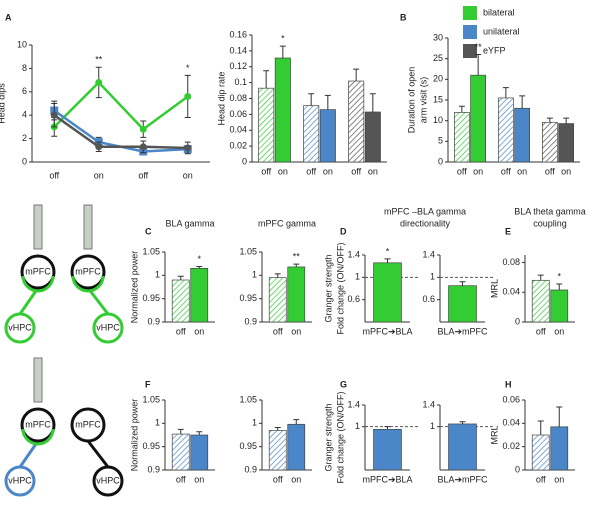 The image size is (600, 519). Describe the element at coordinates (438, 79) in the screenshot. I see `y-tick-label: 20` at that location.